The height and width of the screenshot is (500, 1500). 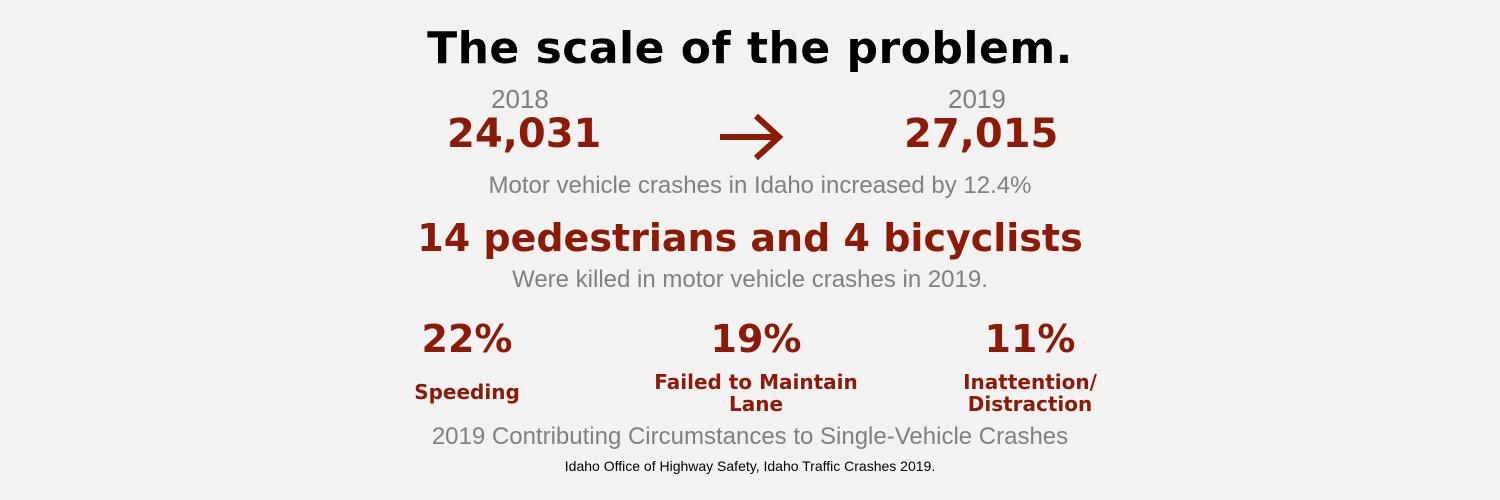 What do you see at coordinates (756, 339) in the screenshot?
I see `failed-to-maintain-lane-percent: 19%` at bounding box center [756, 339].